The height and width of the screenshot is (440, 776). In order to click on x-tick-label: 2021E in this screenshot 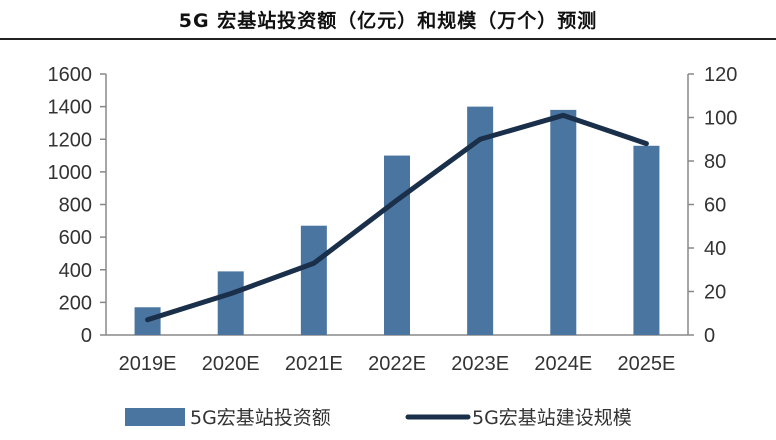, I will do `click(314, 364)`.